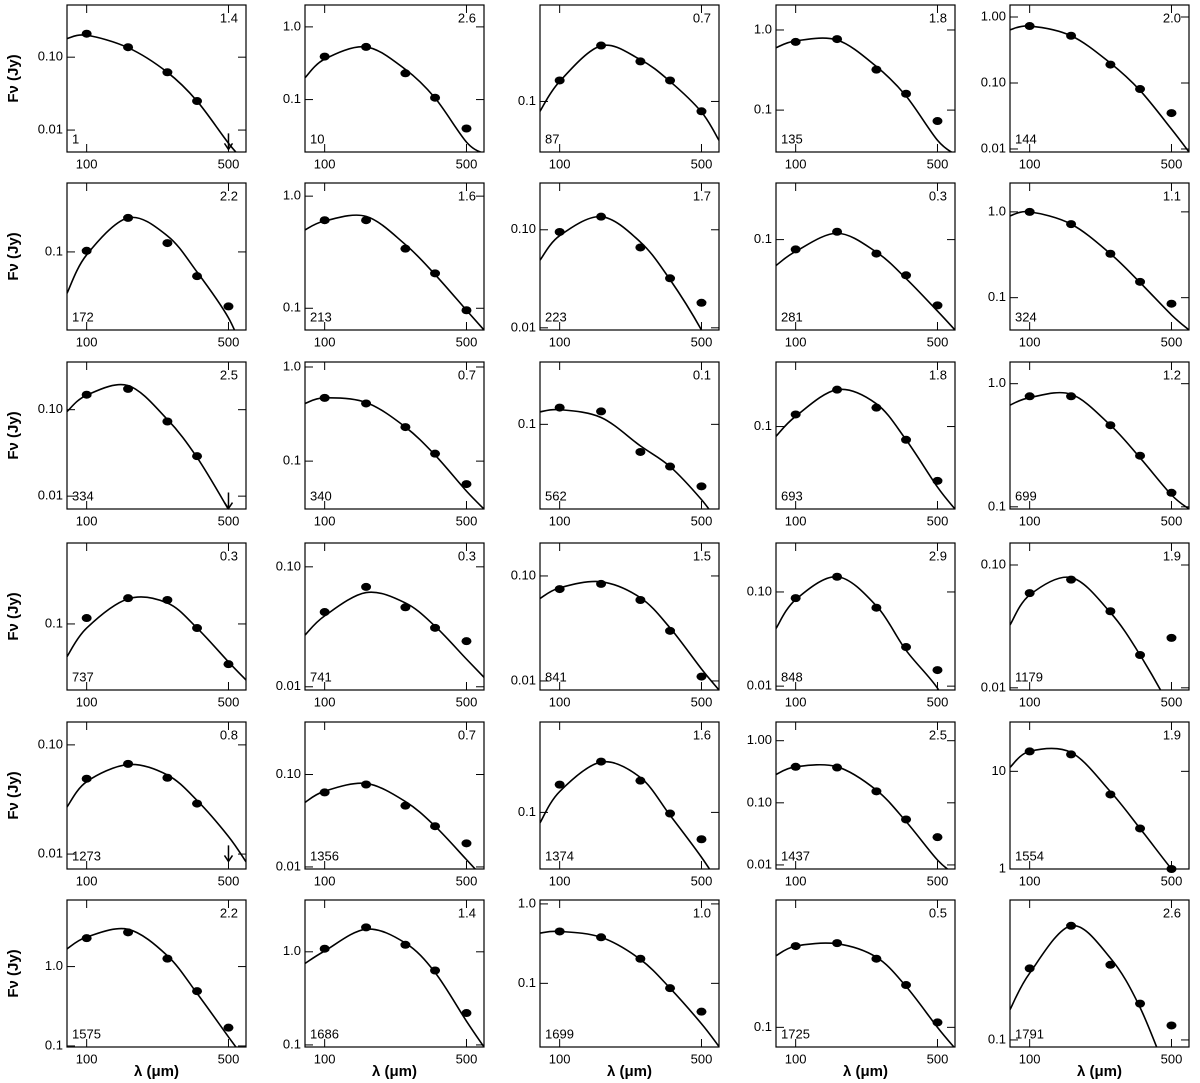  I want to click on source-id: 281, so click(792, 316).